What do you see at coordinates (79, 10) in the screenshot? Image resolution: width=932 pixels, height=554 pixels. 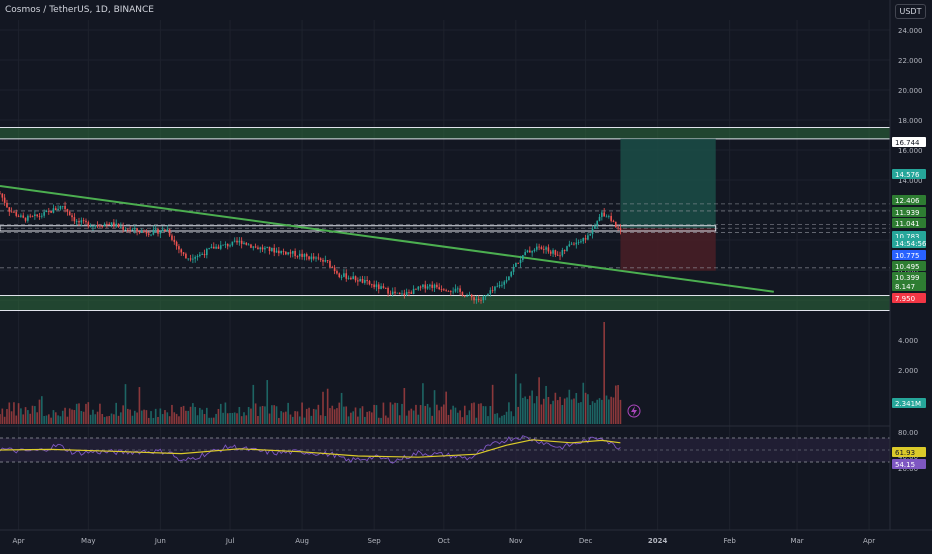 I see `chart-title: Cosmos / TetherUS, 1D, BINANCE` at bounding box center [79, 10].